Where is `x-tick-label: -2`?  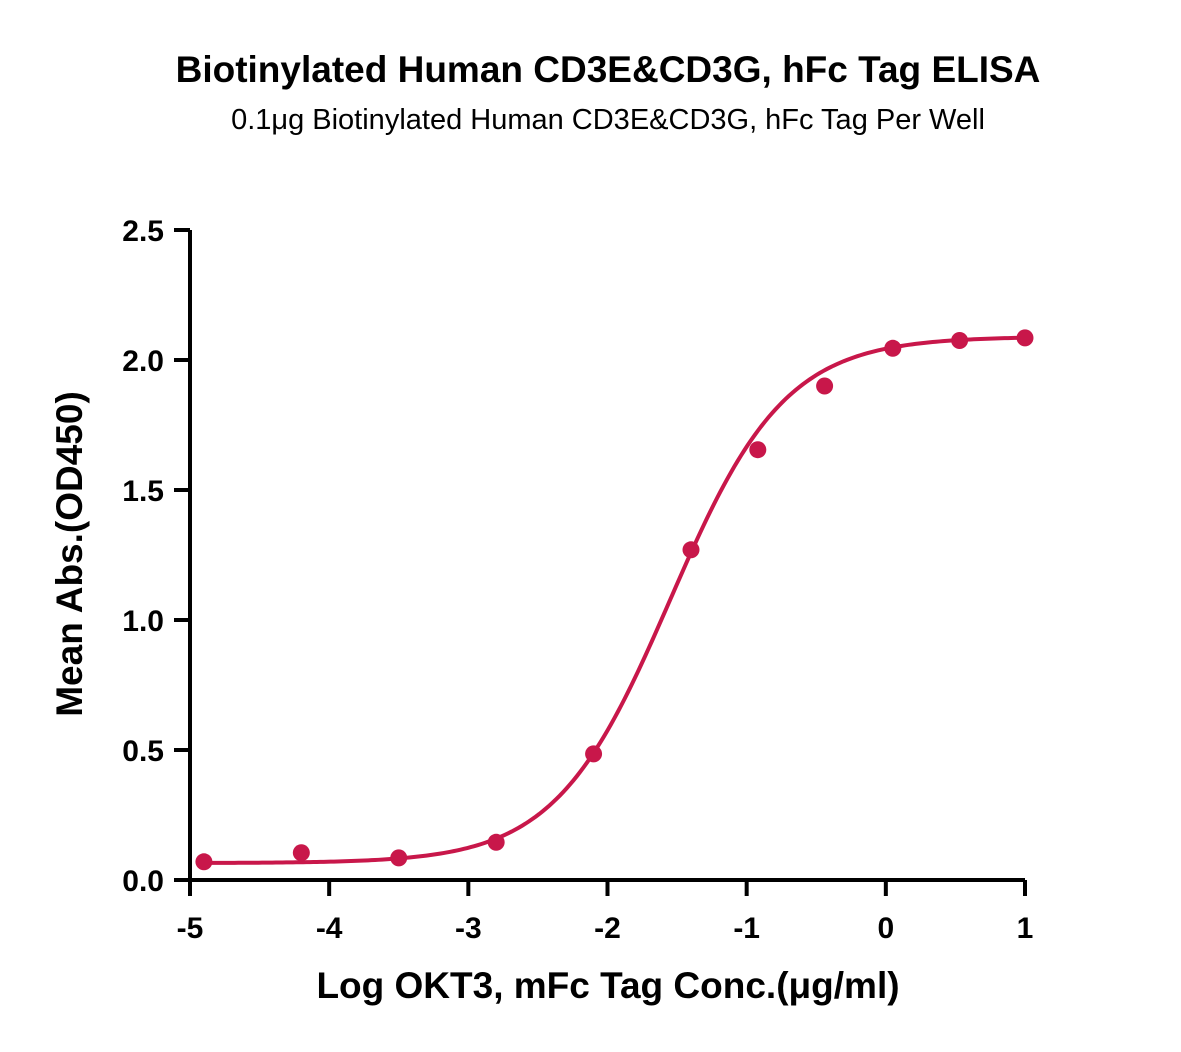
x-tick-label: -2 is located at coordinates (607, 928).